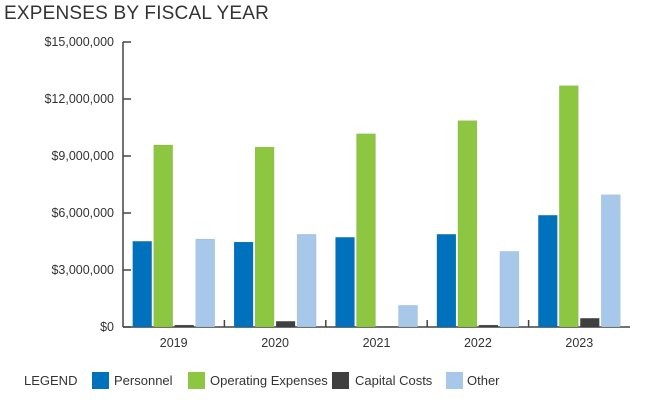 The image size is (650, 400). What do you see at coordinates (107, 327) in the screenshot?
I see `y-tick-label: $0` at bounding box center [107, 327].